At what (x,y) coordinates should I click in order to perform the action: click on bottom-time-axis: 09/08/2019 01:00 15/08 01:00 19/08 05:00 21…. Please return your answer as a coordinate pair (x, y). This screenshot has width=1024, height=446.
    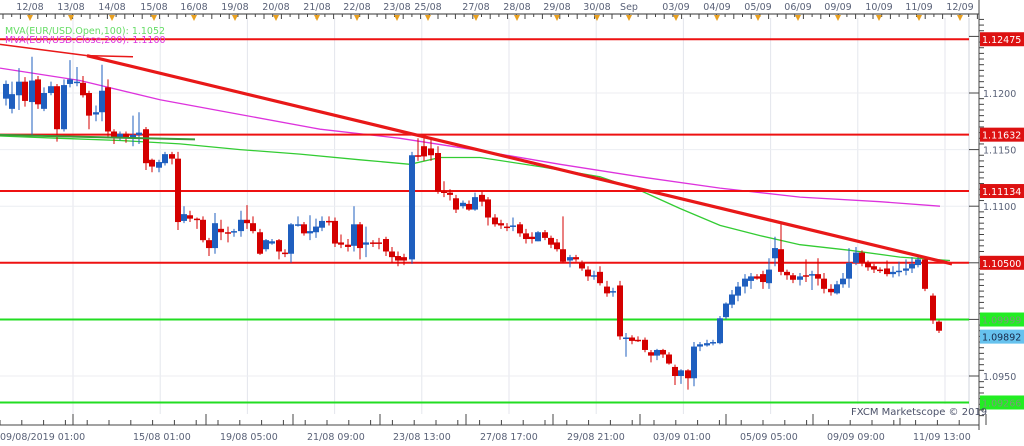
    Looking at the image, I should click on (493, 428).